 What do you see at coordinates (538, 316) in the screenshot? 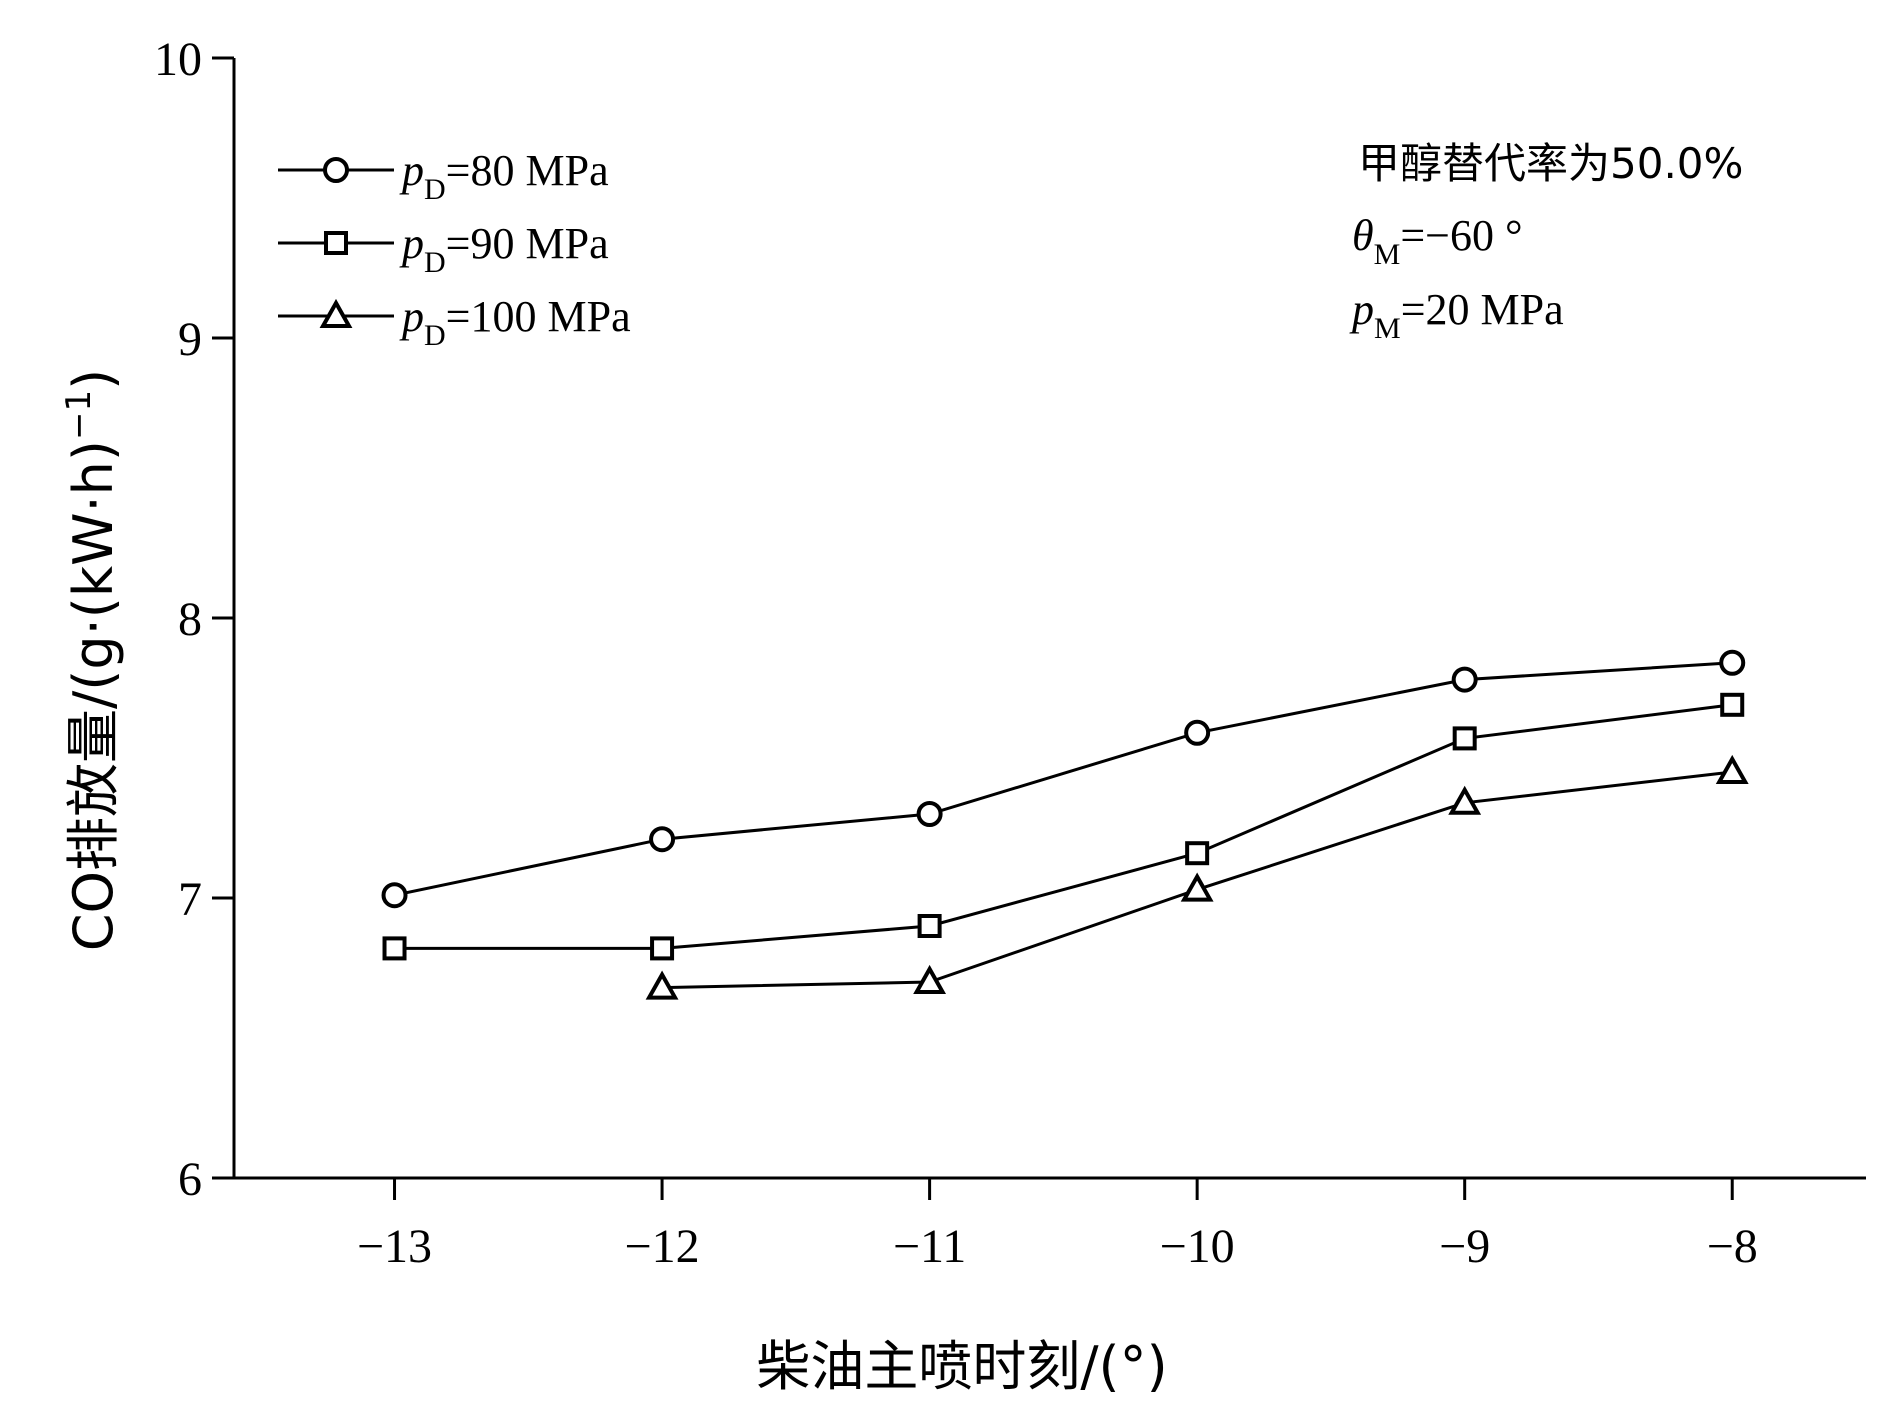
I see `legend-label-value: =100 MPa` at bounding box center [538, 316].